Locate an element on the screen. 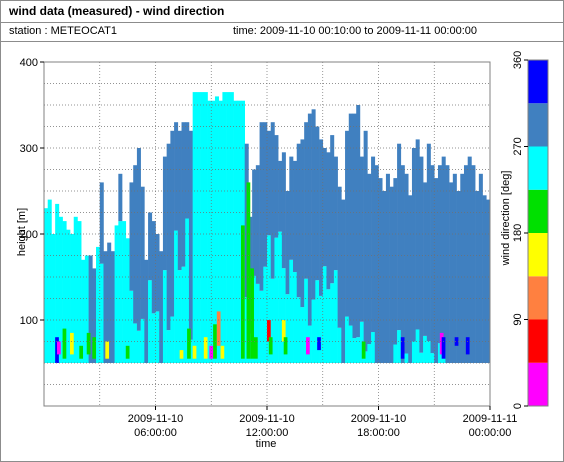 The height and width of the screenshot is (462, 564). colorbar-label: wind direction [deg] is located at coordinates (506, 219).